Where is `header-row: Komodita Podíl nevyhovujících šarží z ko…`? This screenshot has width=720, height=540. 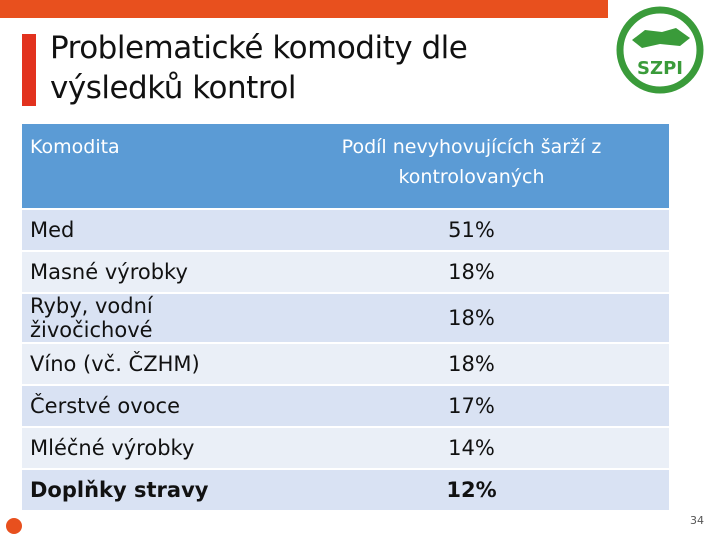
header-row: Komodita Podíl nevyhovujících šarží z ko… is located at coordinates (345, 166).